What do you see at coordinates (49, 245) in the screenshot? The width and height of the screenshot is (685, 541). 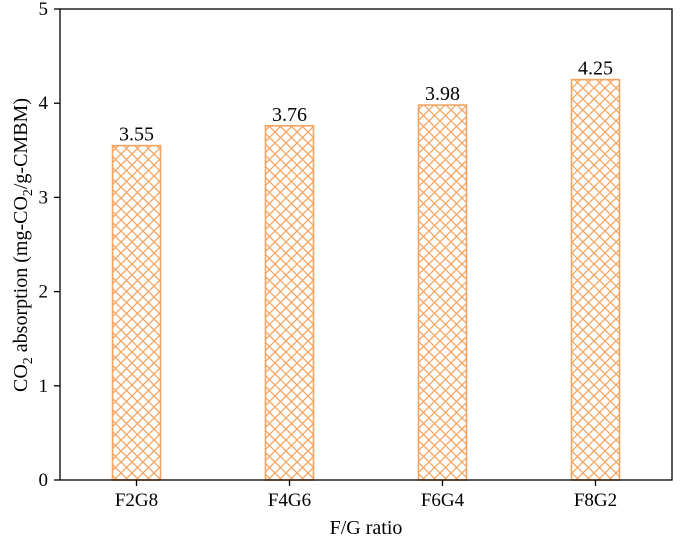 I see `y-axis-ticks: 0 1 2 3 4 5` at bounding box center [49, 245].